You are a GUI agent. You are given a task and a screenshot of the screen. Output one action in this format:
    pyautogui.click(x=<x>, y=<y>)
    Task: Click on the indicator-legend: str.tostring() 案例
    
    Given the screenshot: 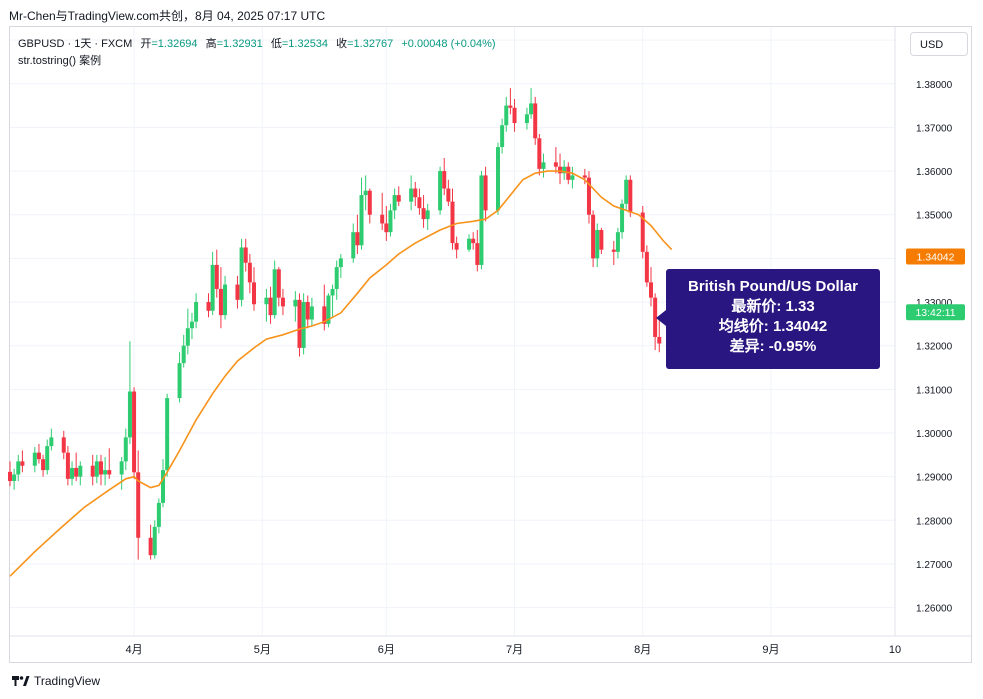 What is the action you would take?
    pyautogui.click(x=60, y=61)
    